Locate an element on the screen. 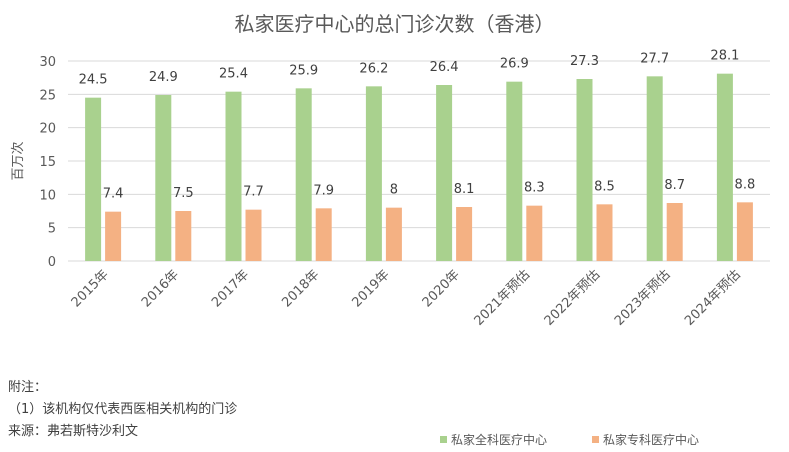 The height and width of the screenshot is (452, 789). x-tick-label: 2015年 is located at coordinates (90, 288).